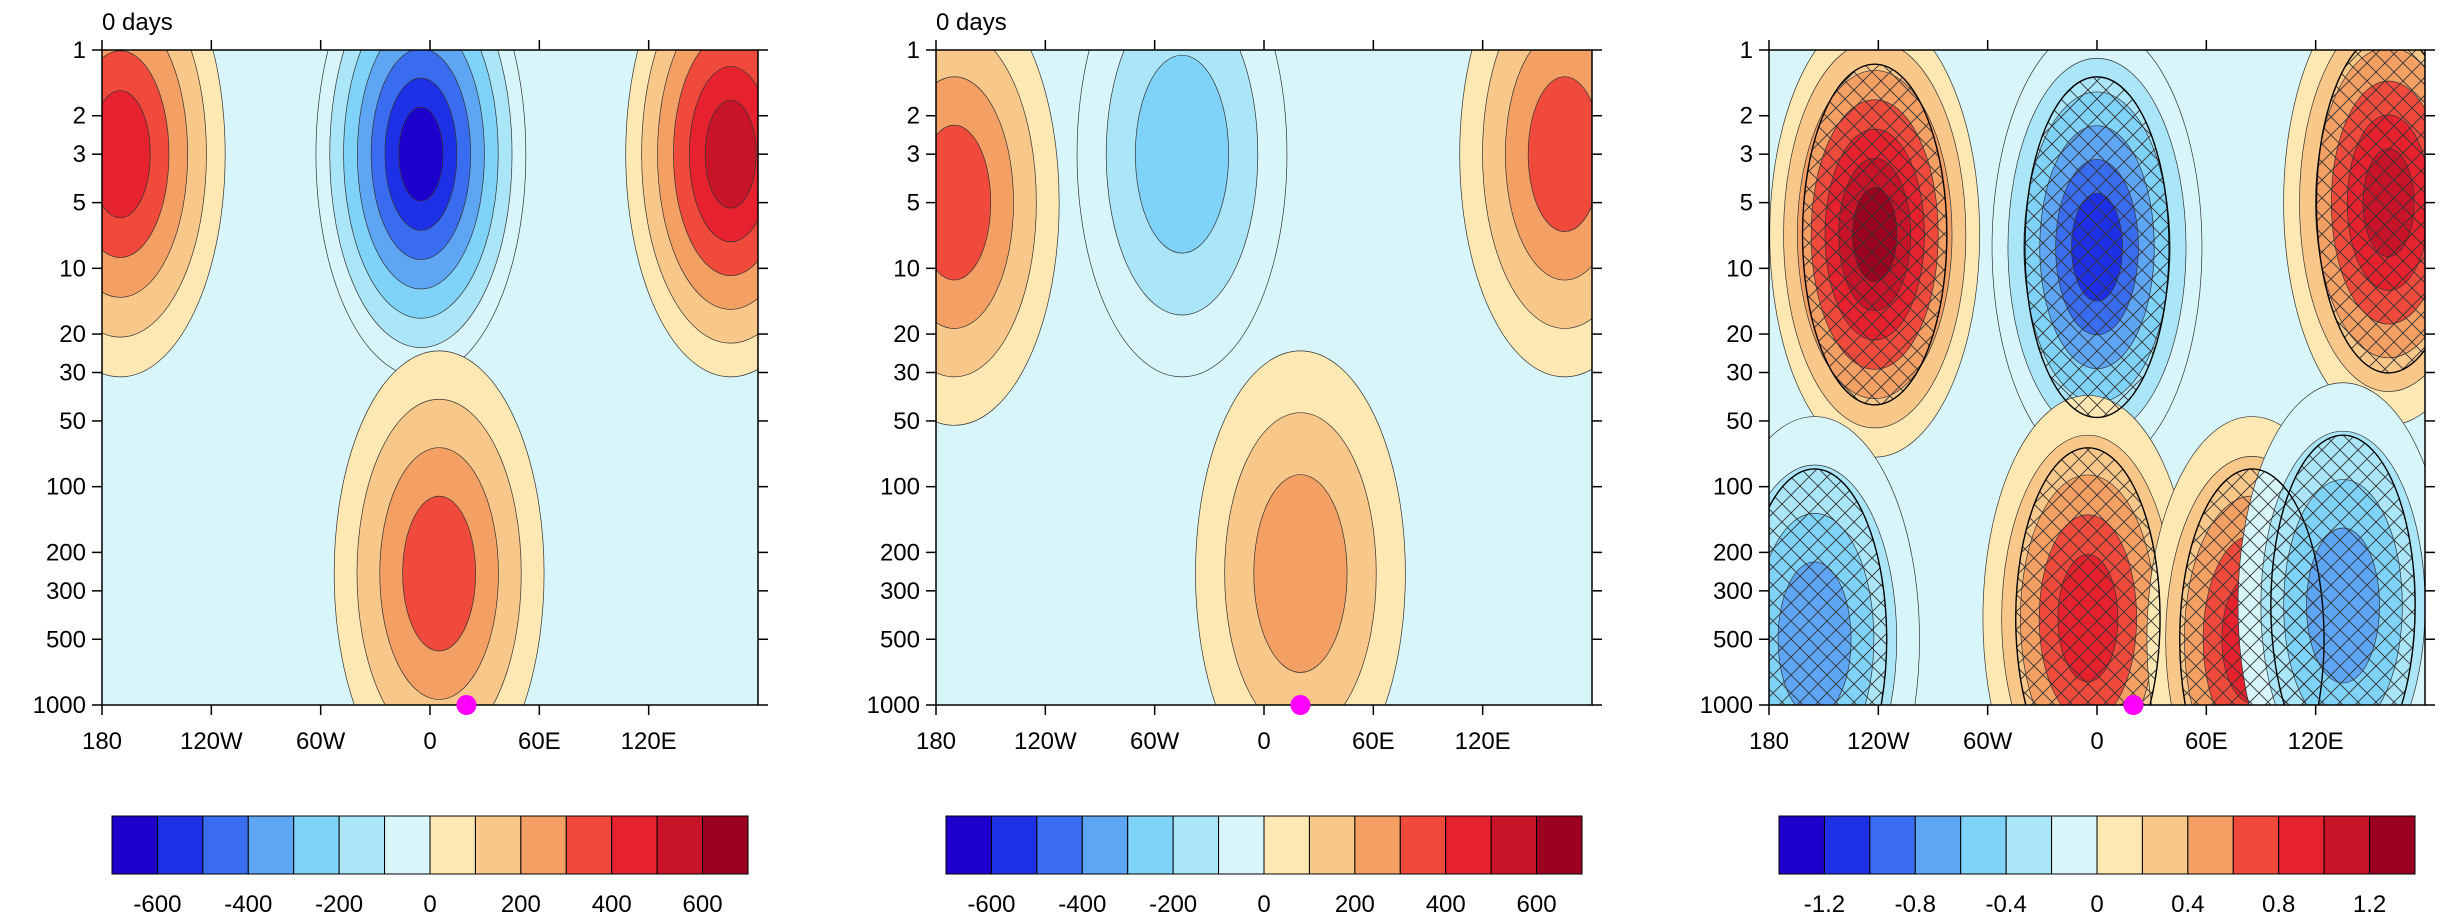 The width and height of the screenshot is (2444, 922). Describe the element at coordinates (248, 904) in the screenshot. I see `colorbar-label: -400` at that location.